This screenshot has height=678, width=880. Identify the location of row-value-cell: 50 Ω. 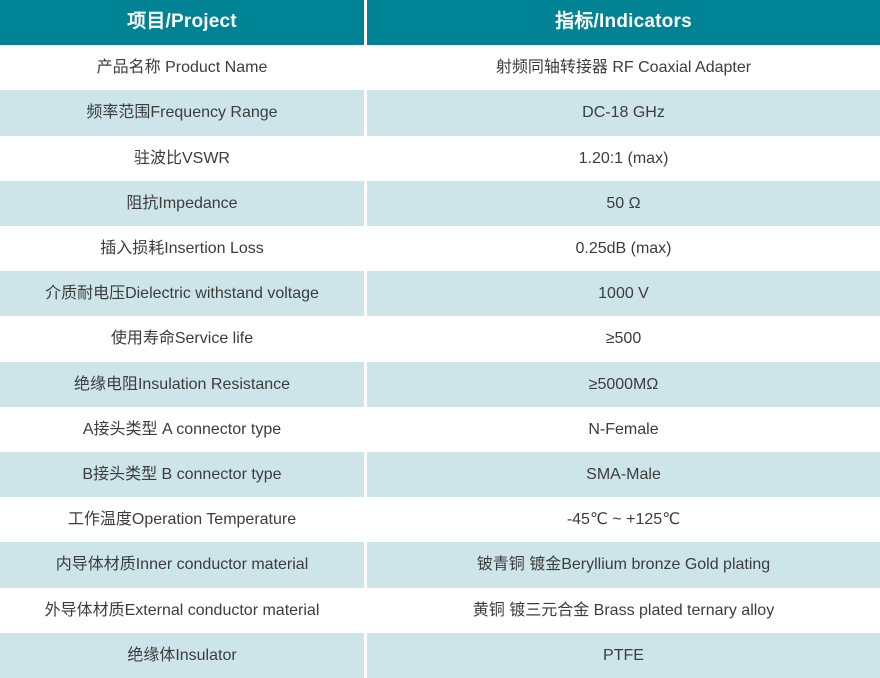
(623, 203).